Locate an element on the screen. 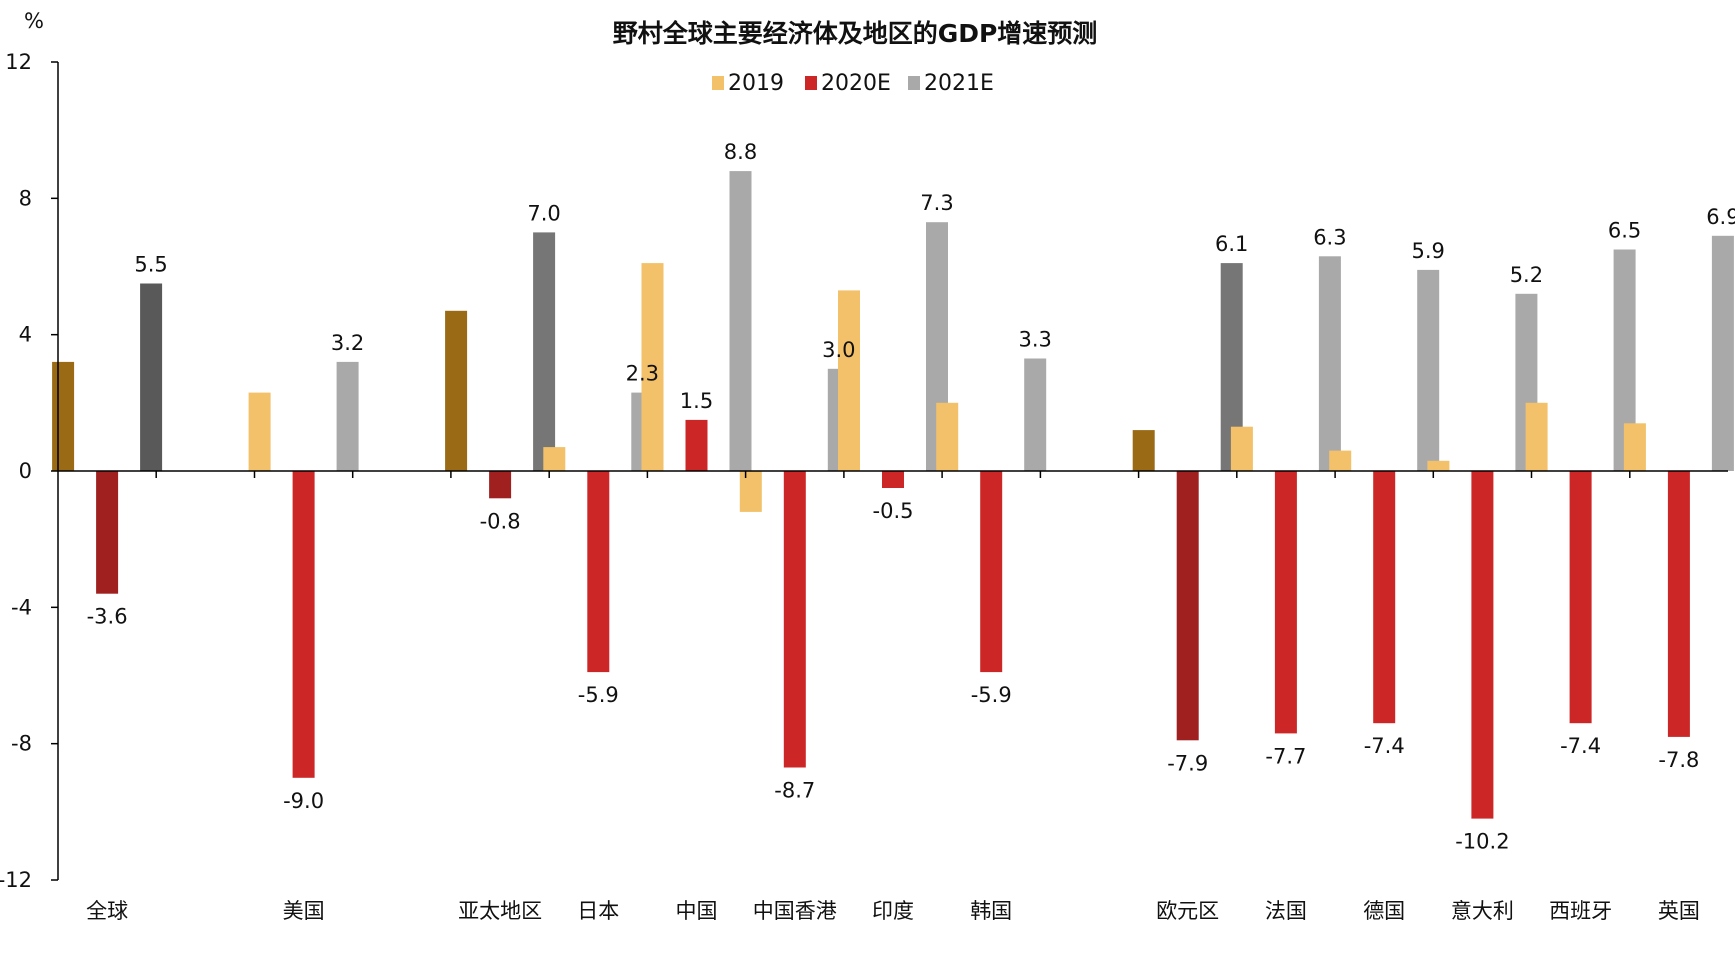 Image resolution: width=1735 pixels, height=967 pixels. category-labels: 全球 美国 亚太地区 日本 中国 中国香港 印度 韩国 欧元区 法国 德国 意大利 西班牙 英国 is located at coordinates (893, 911).